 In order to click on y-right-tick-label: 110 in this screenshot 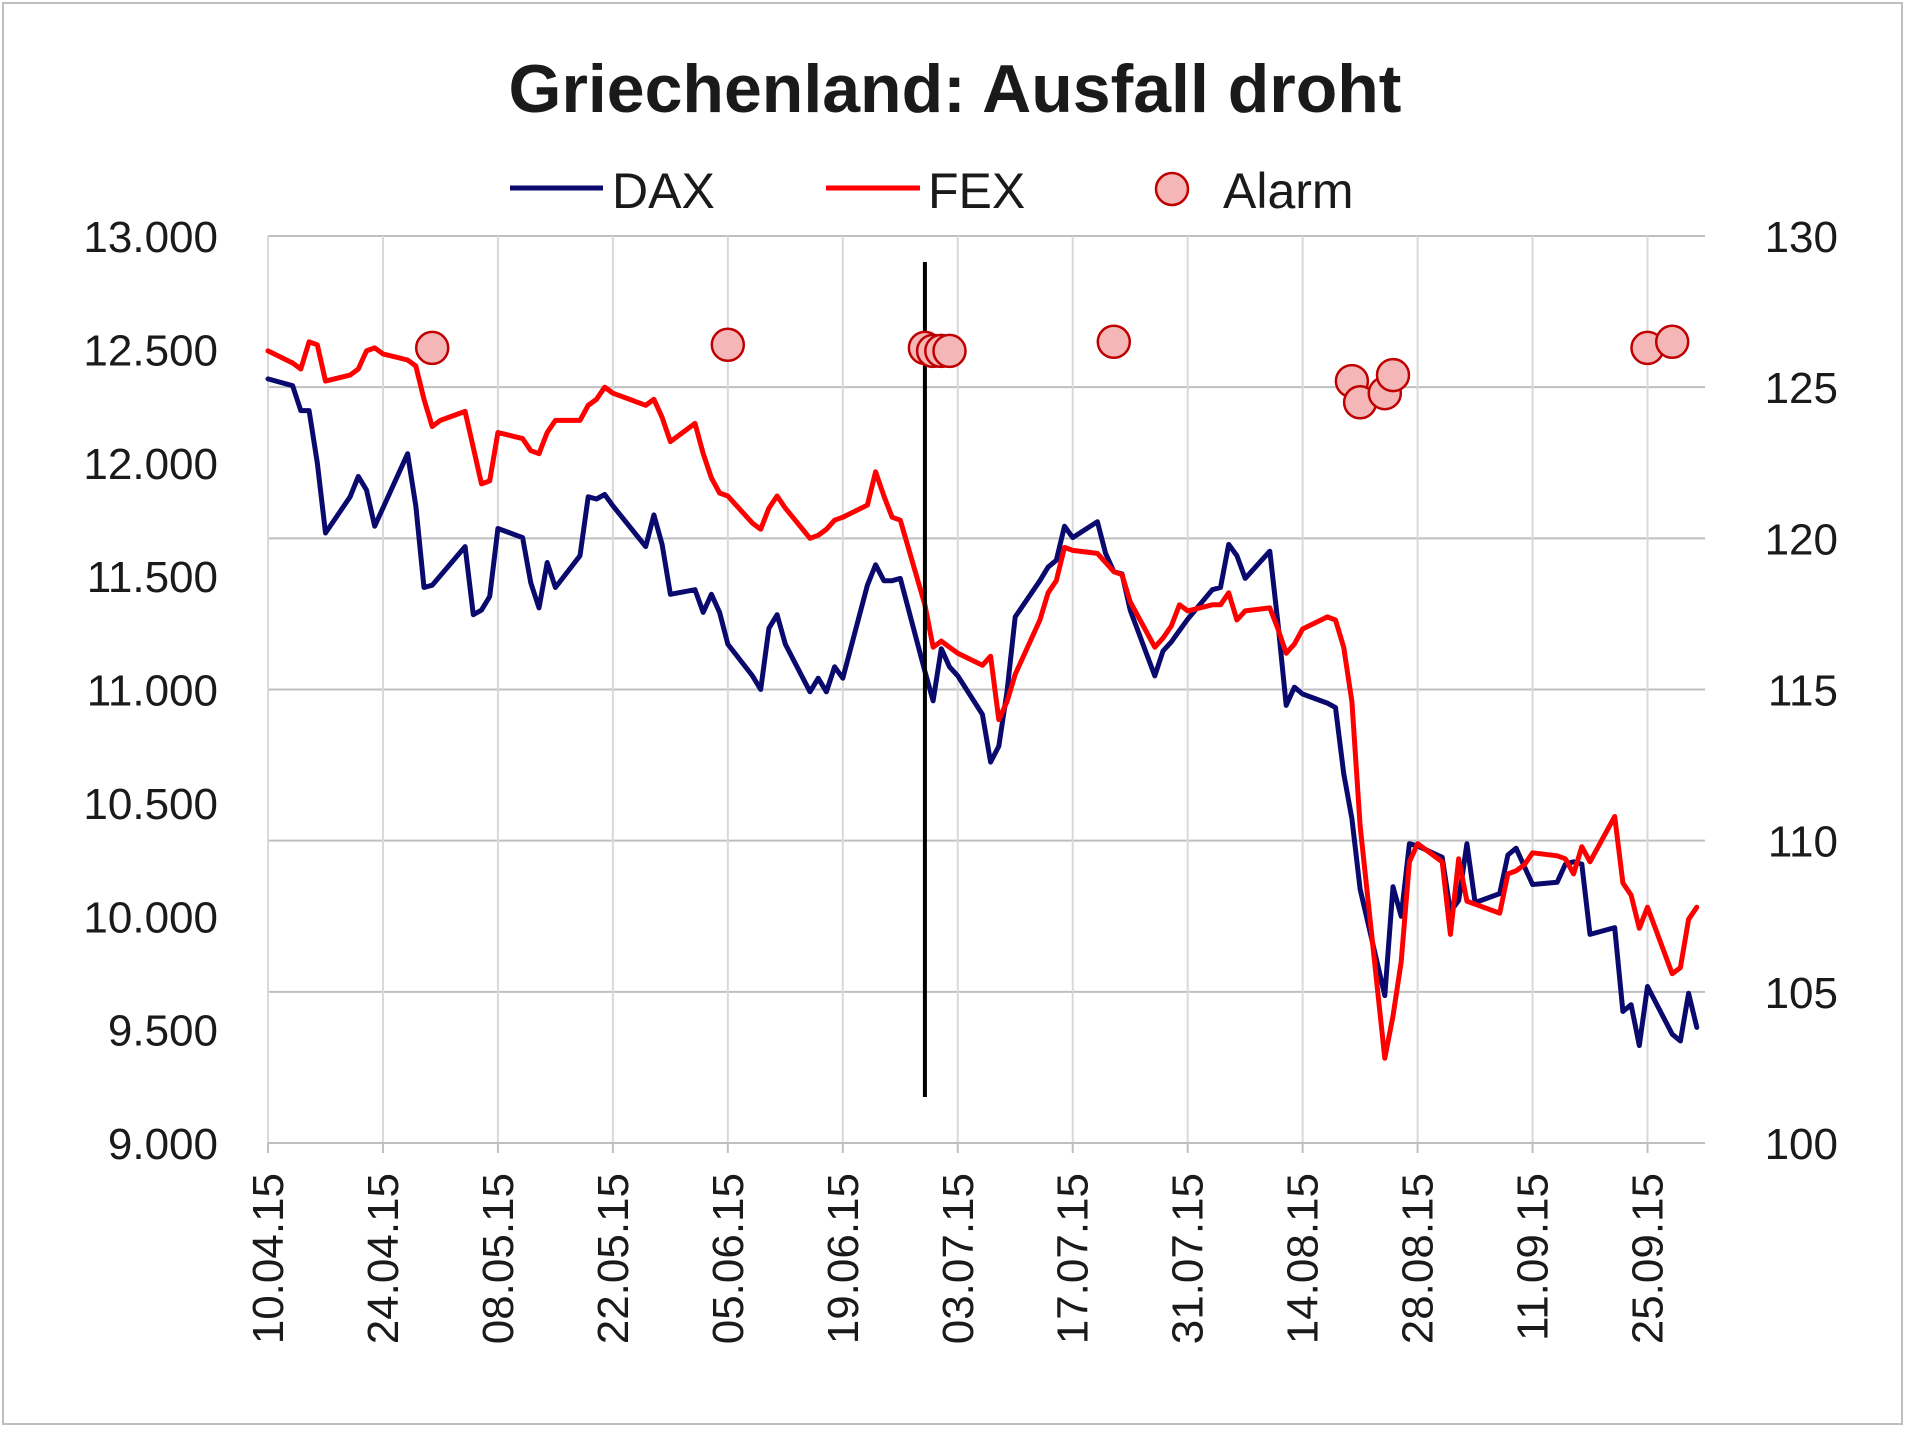, I will do `click(1803, 842)`.